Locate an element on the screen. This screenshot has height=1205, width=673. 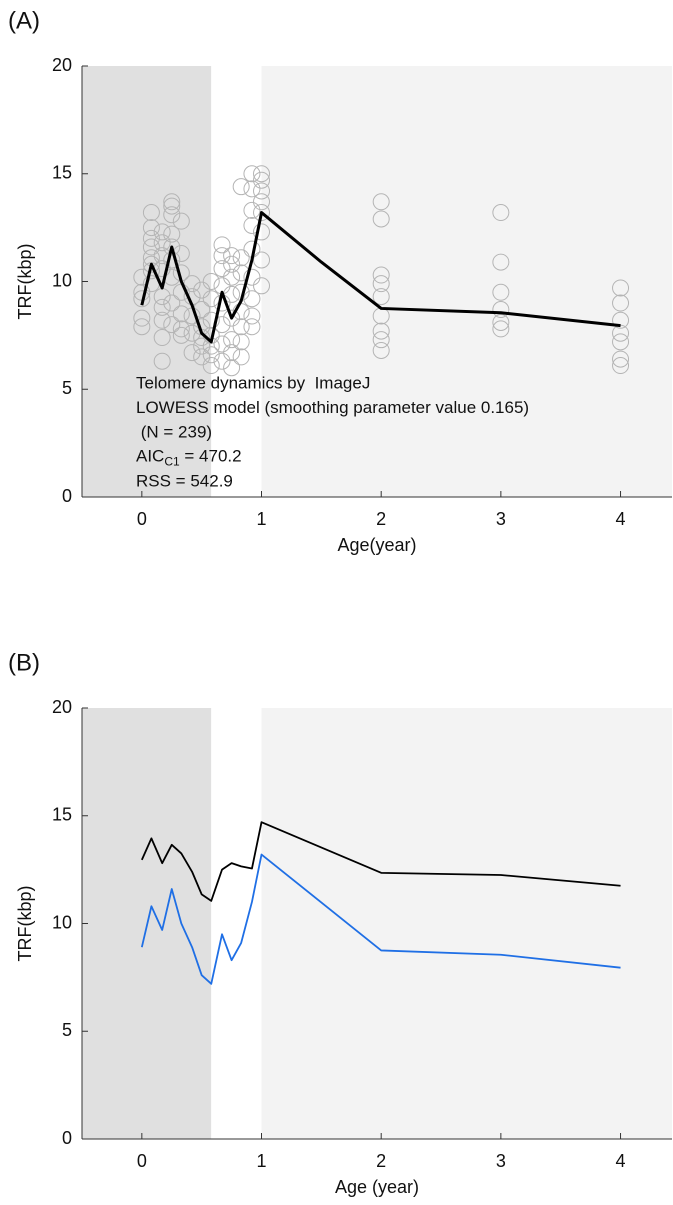
annotation-text: = 470.2 is located at coordinates (211, 456).